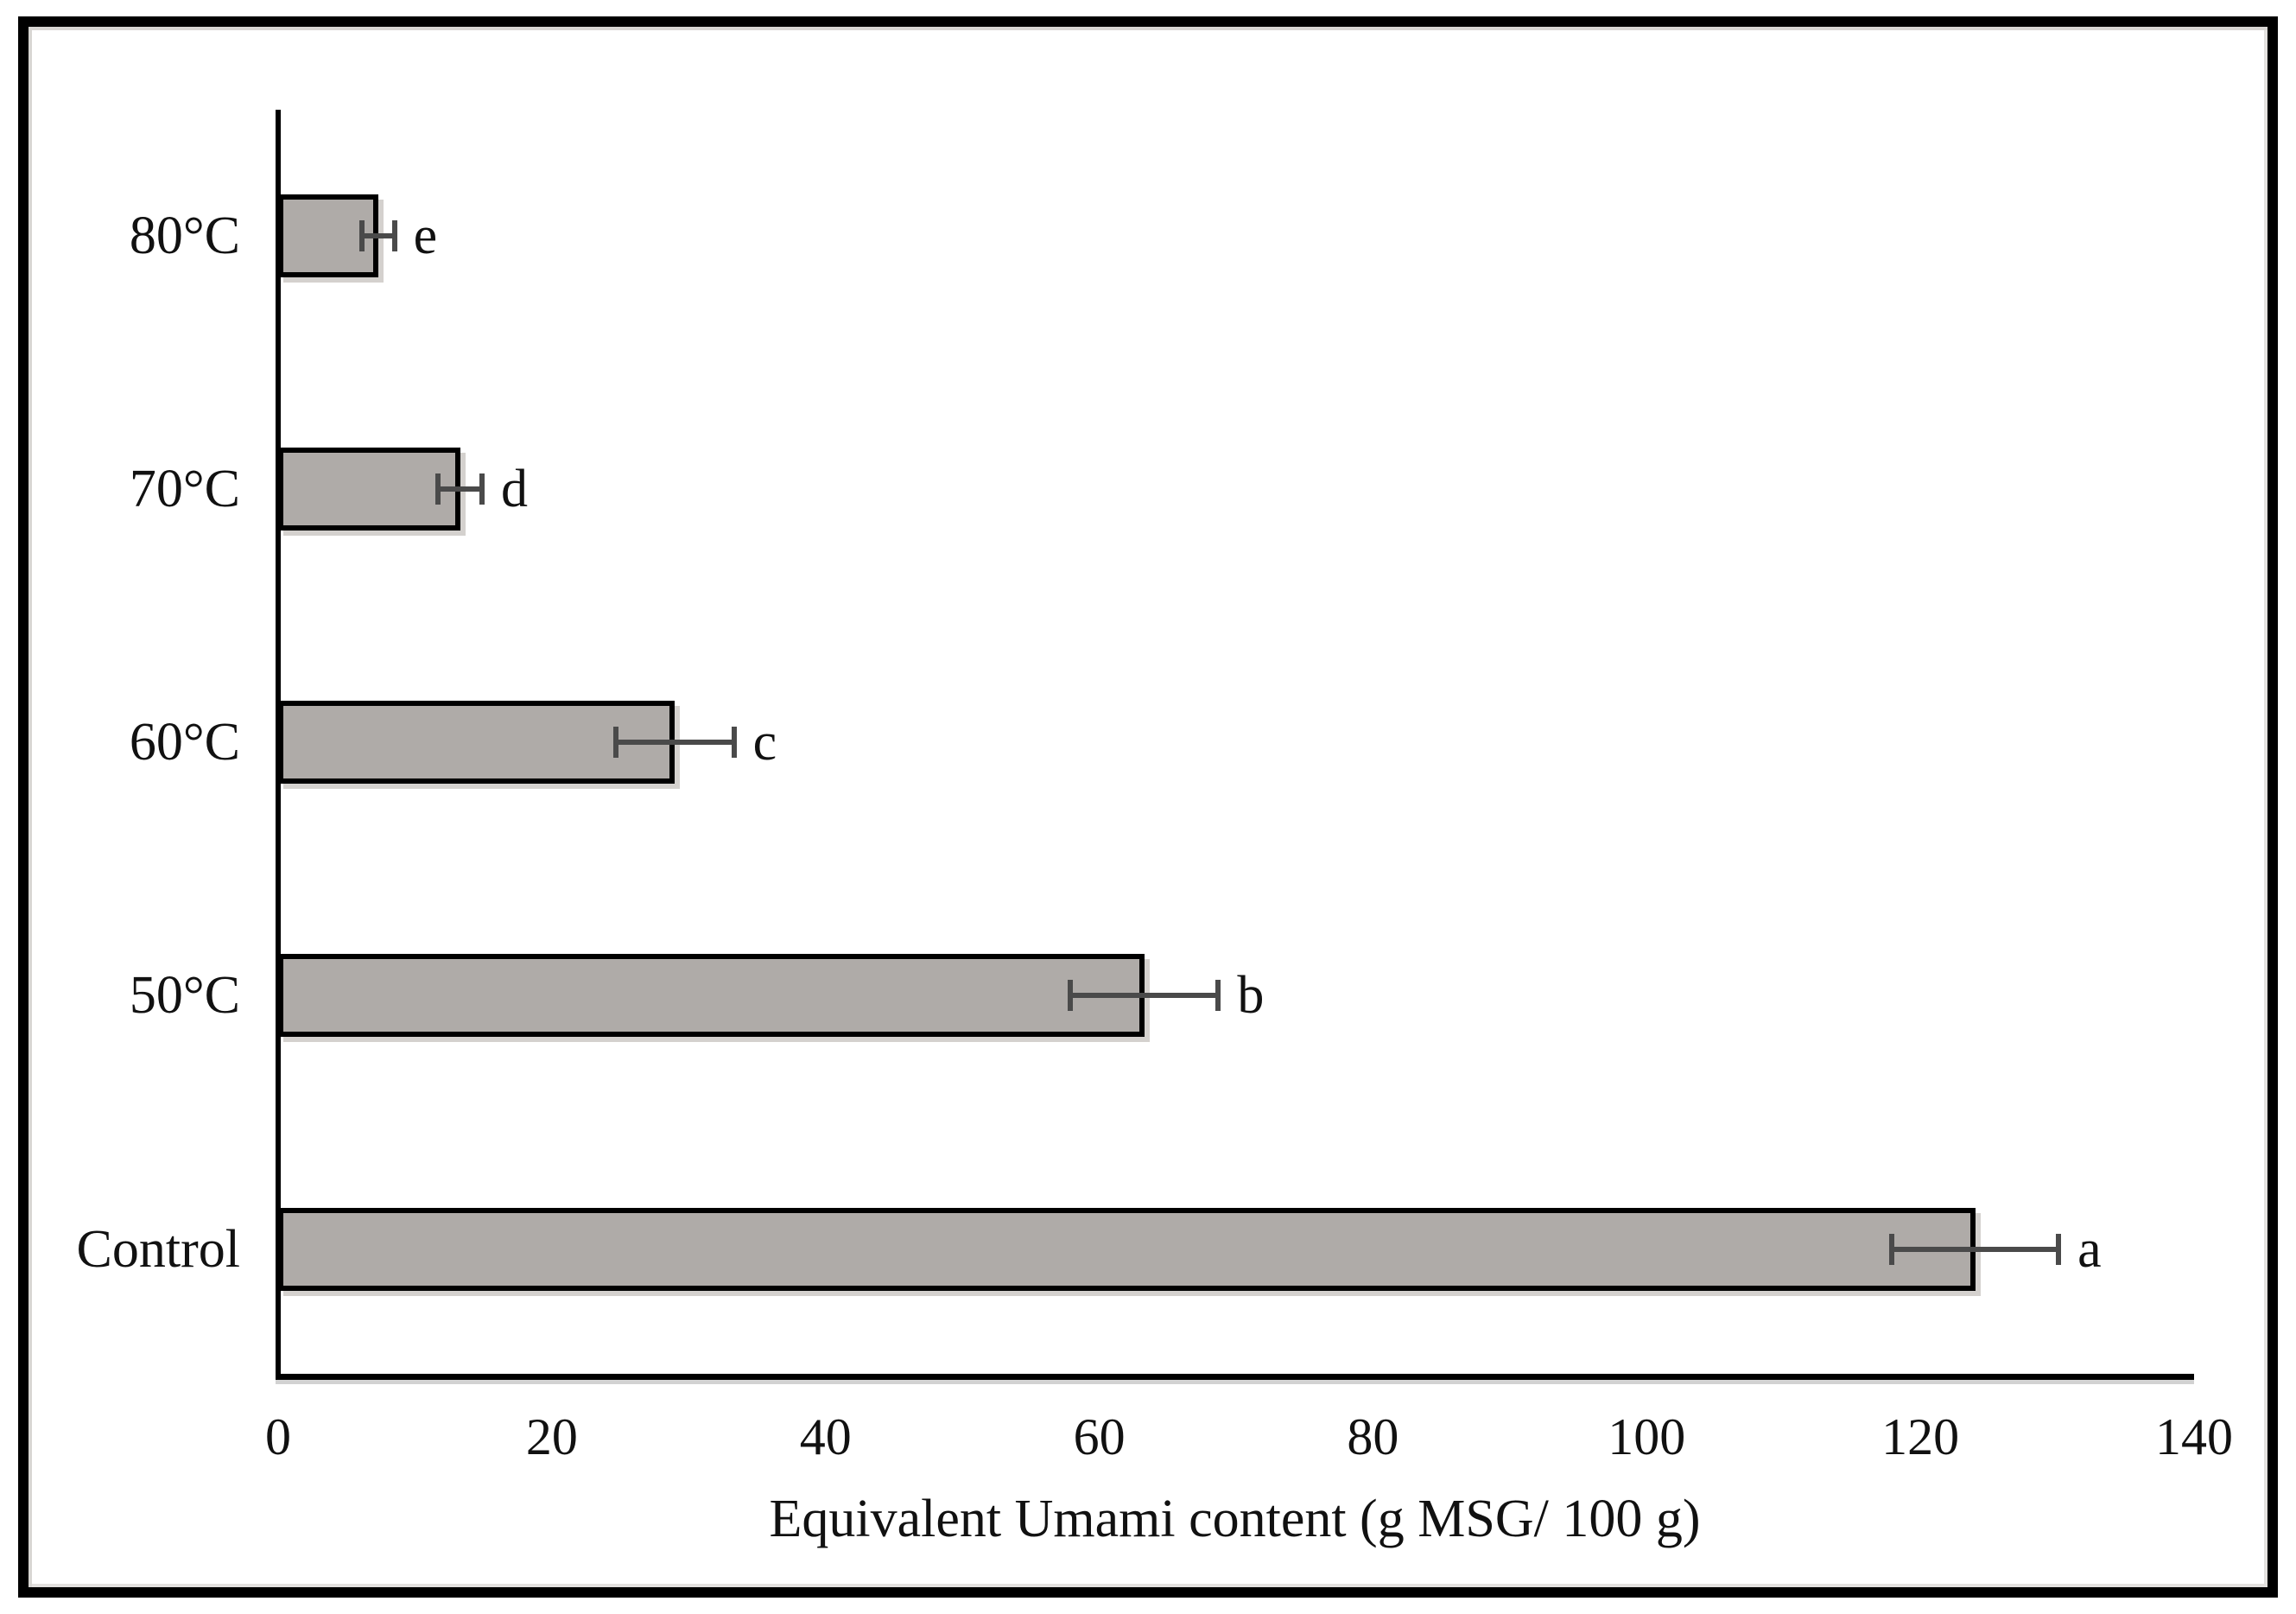 The height and width of the screenshot is (1614, 2296). Describe the element at coordinates (184, 996) in the screenshot. I see `category-label: 50°C` at that location.